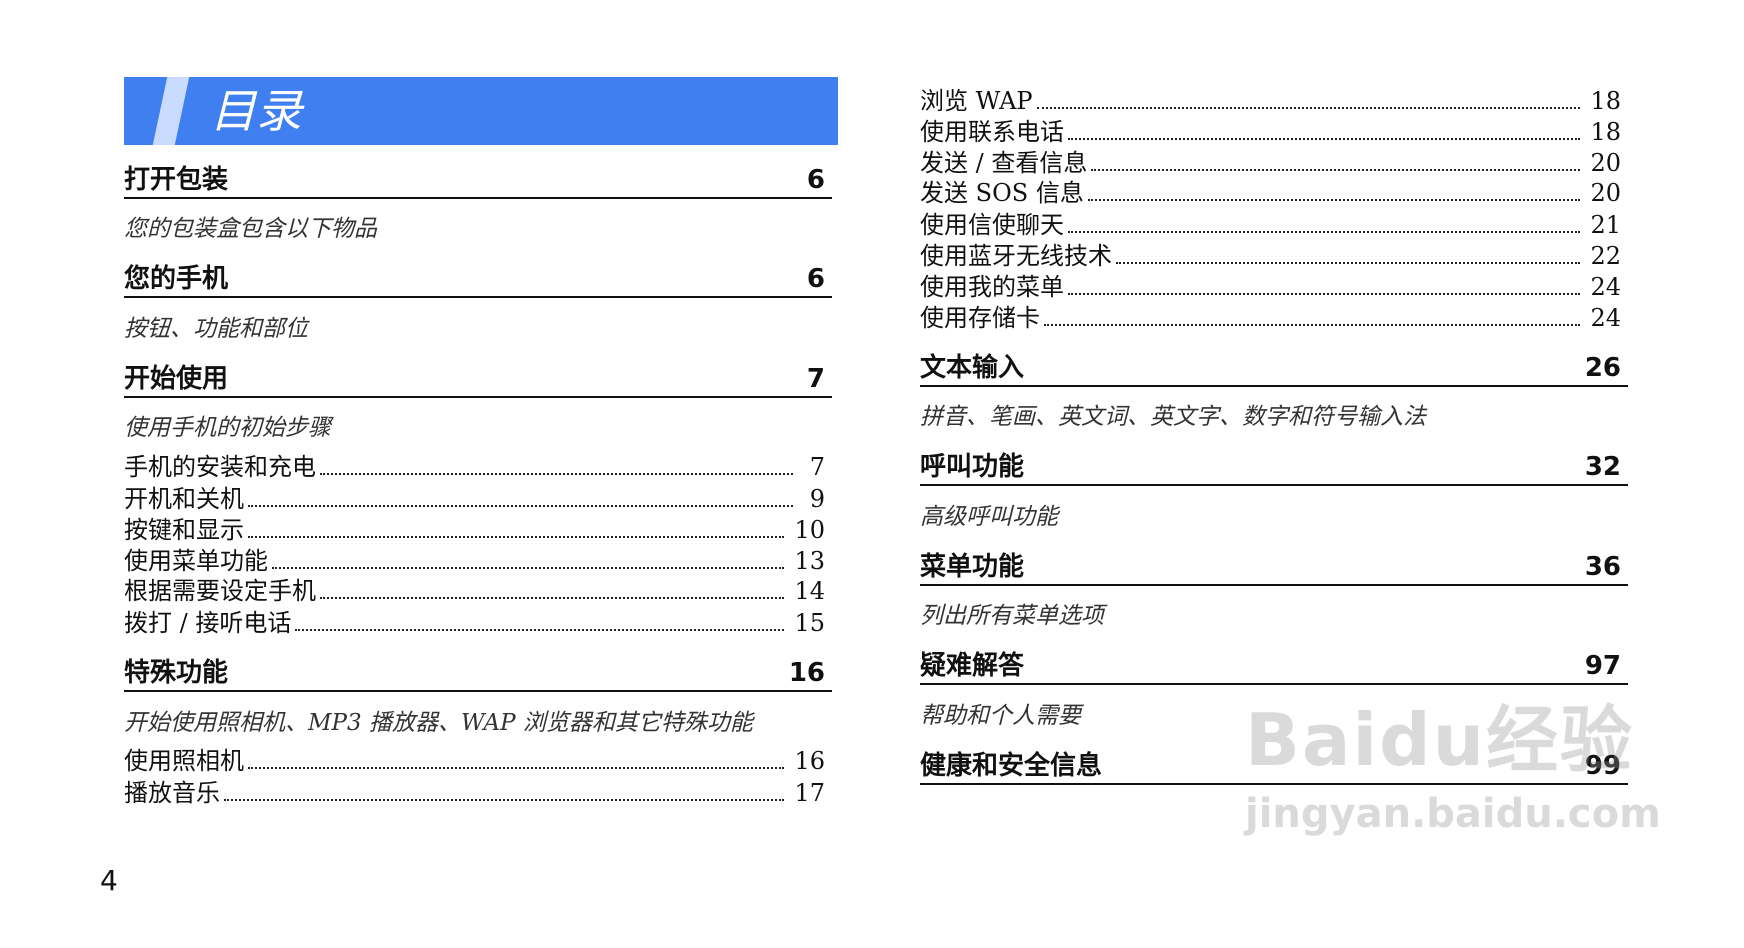 The width and height of the screenshot is (1744, 948). Describe the element at coordinates (481, 111) in the screenshot. I see `toc-banner: 目录` at that location.